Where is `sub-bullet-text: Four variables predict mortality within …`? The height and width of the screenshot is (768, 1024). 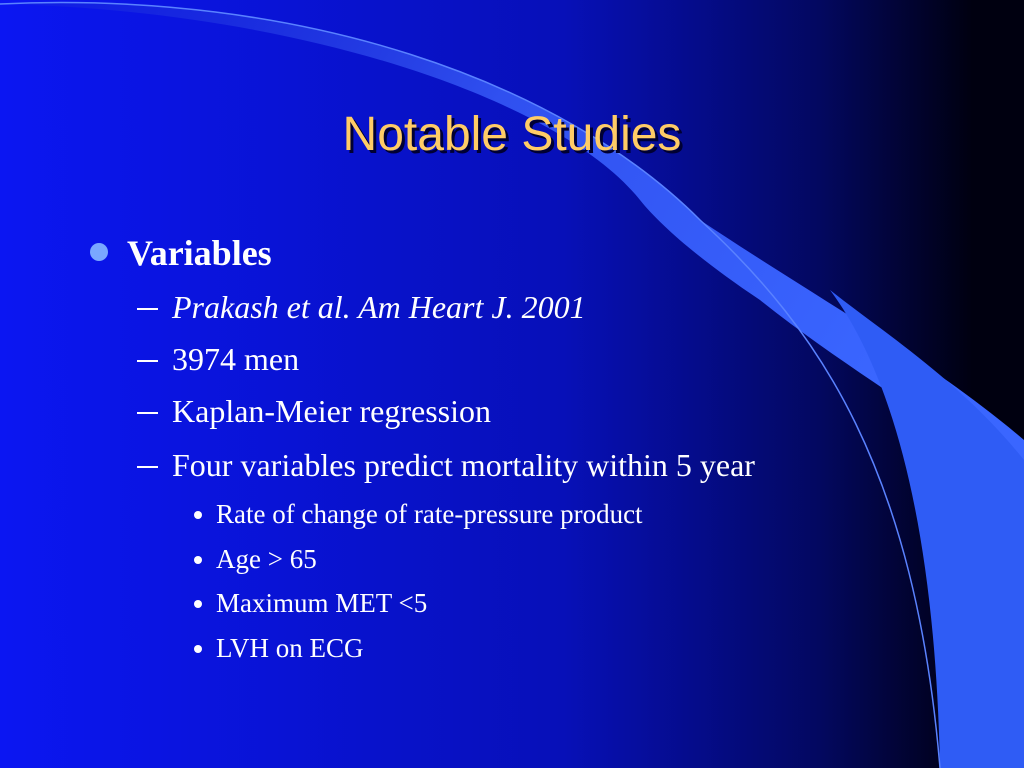
sub-bullet-text: Four variables predict mortality within … is located at coordinates (463, 465).